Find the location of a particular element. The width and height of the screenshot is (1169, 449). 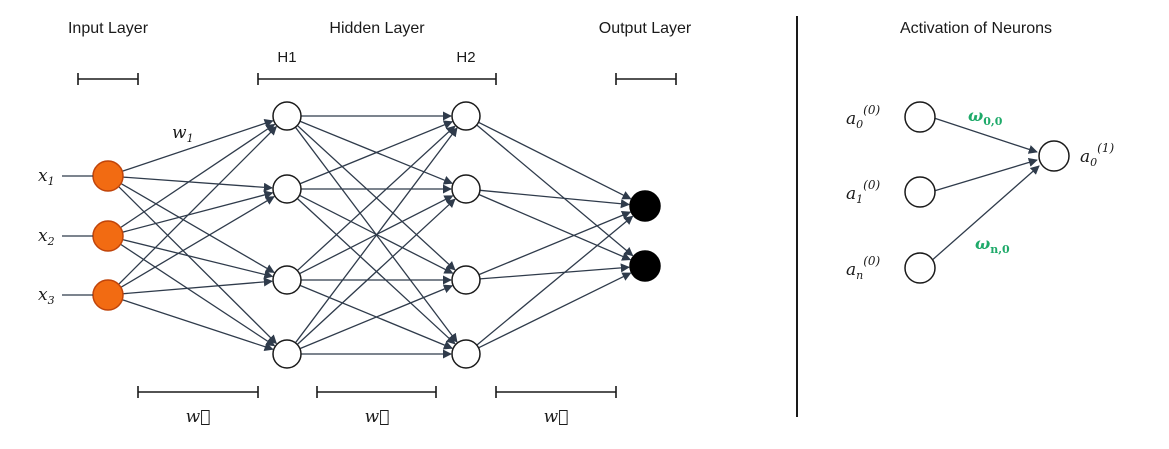

input-label-x2: x2 is located at coordinates (46, 237).